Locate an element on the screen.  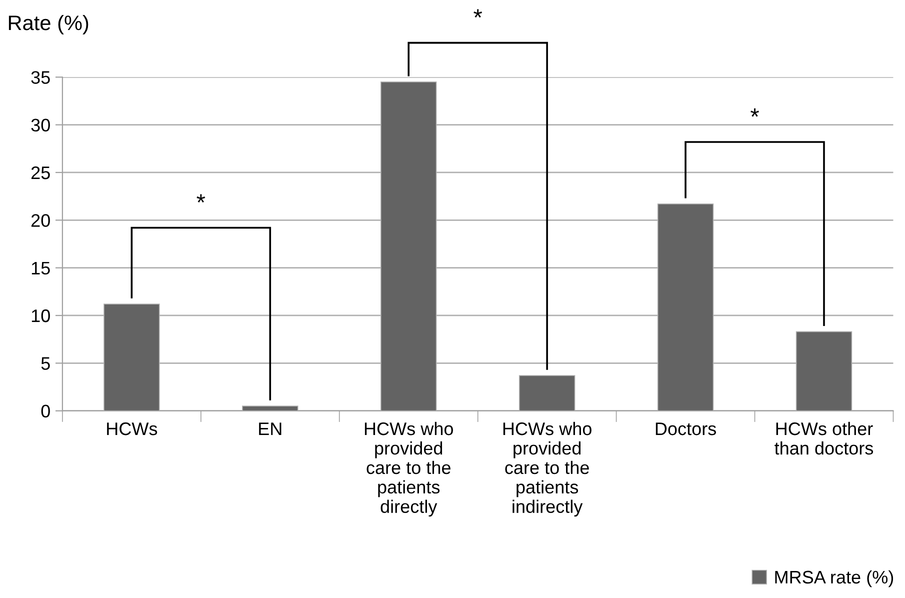
legend-label: MRSA rate (%) is located at coordinates (834, 579).